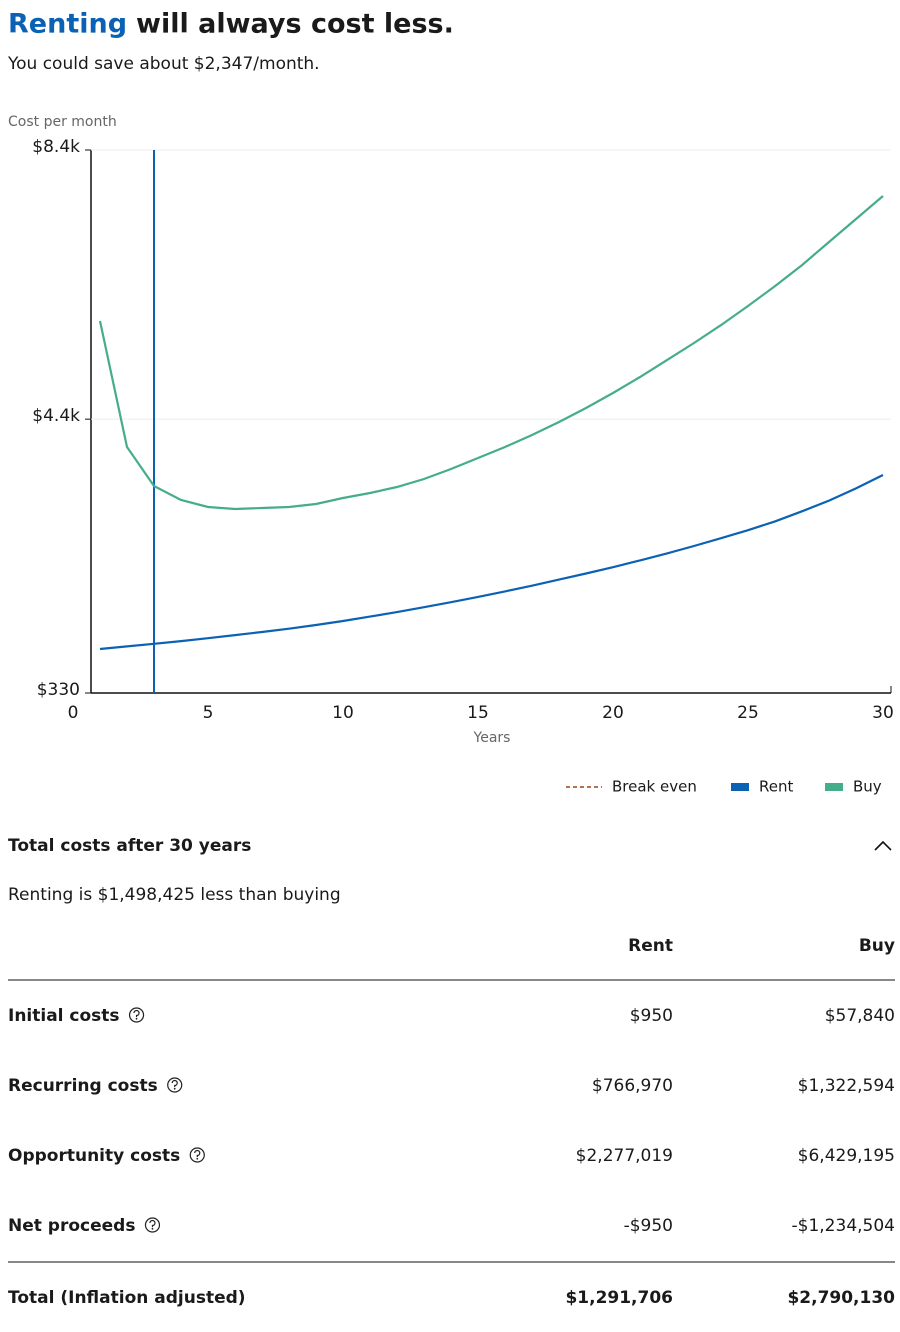 Image resolution: width=900 pixels, height=1332 pixels. I want to click on line-series, so click(491, 562).